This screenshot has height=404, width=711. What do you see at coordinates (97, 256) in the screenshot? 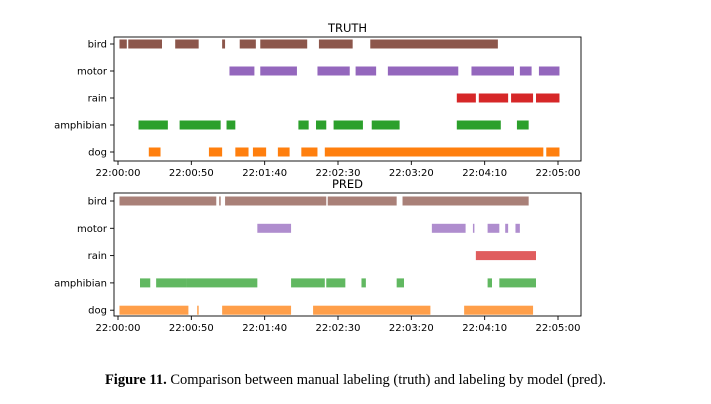
I see `pred-ylabel-rain: rain` at bounding box center [97, 256].